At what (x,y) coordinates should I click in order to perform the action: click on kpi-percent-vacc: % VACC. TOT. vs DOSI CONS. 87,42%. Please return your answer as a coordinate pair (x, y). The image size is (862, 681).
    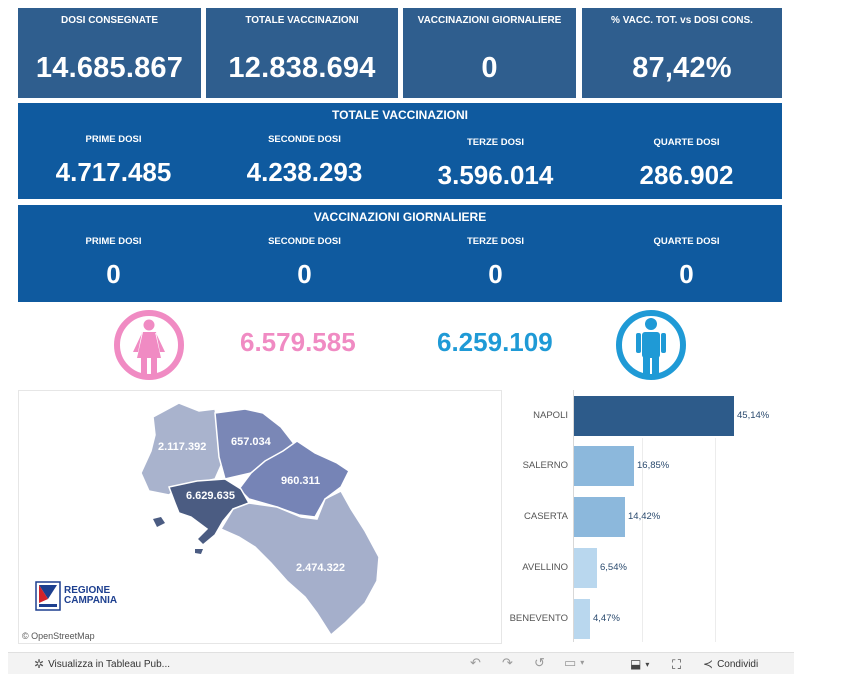
    Looking at the image, I should click on (682, 53).